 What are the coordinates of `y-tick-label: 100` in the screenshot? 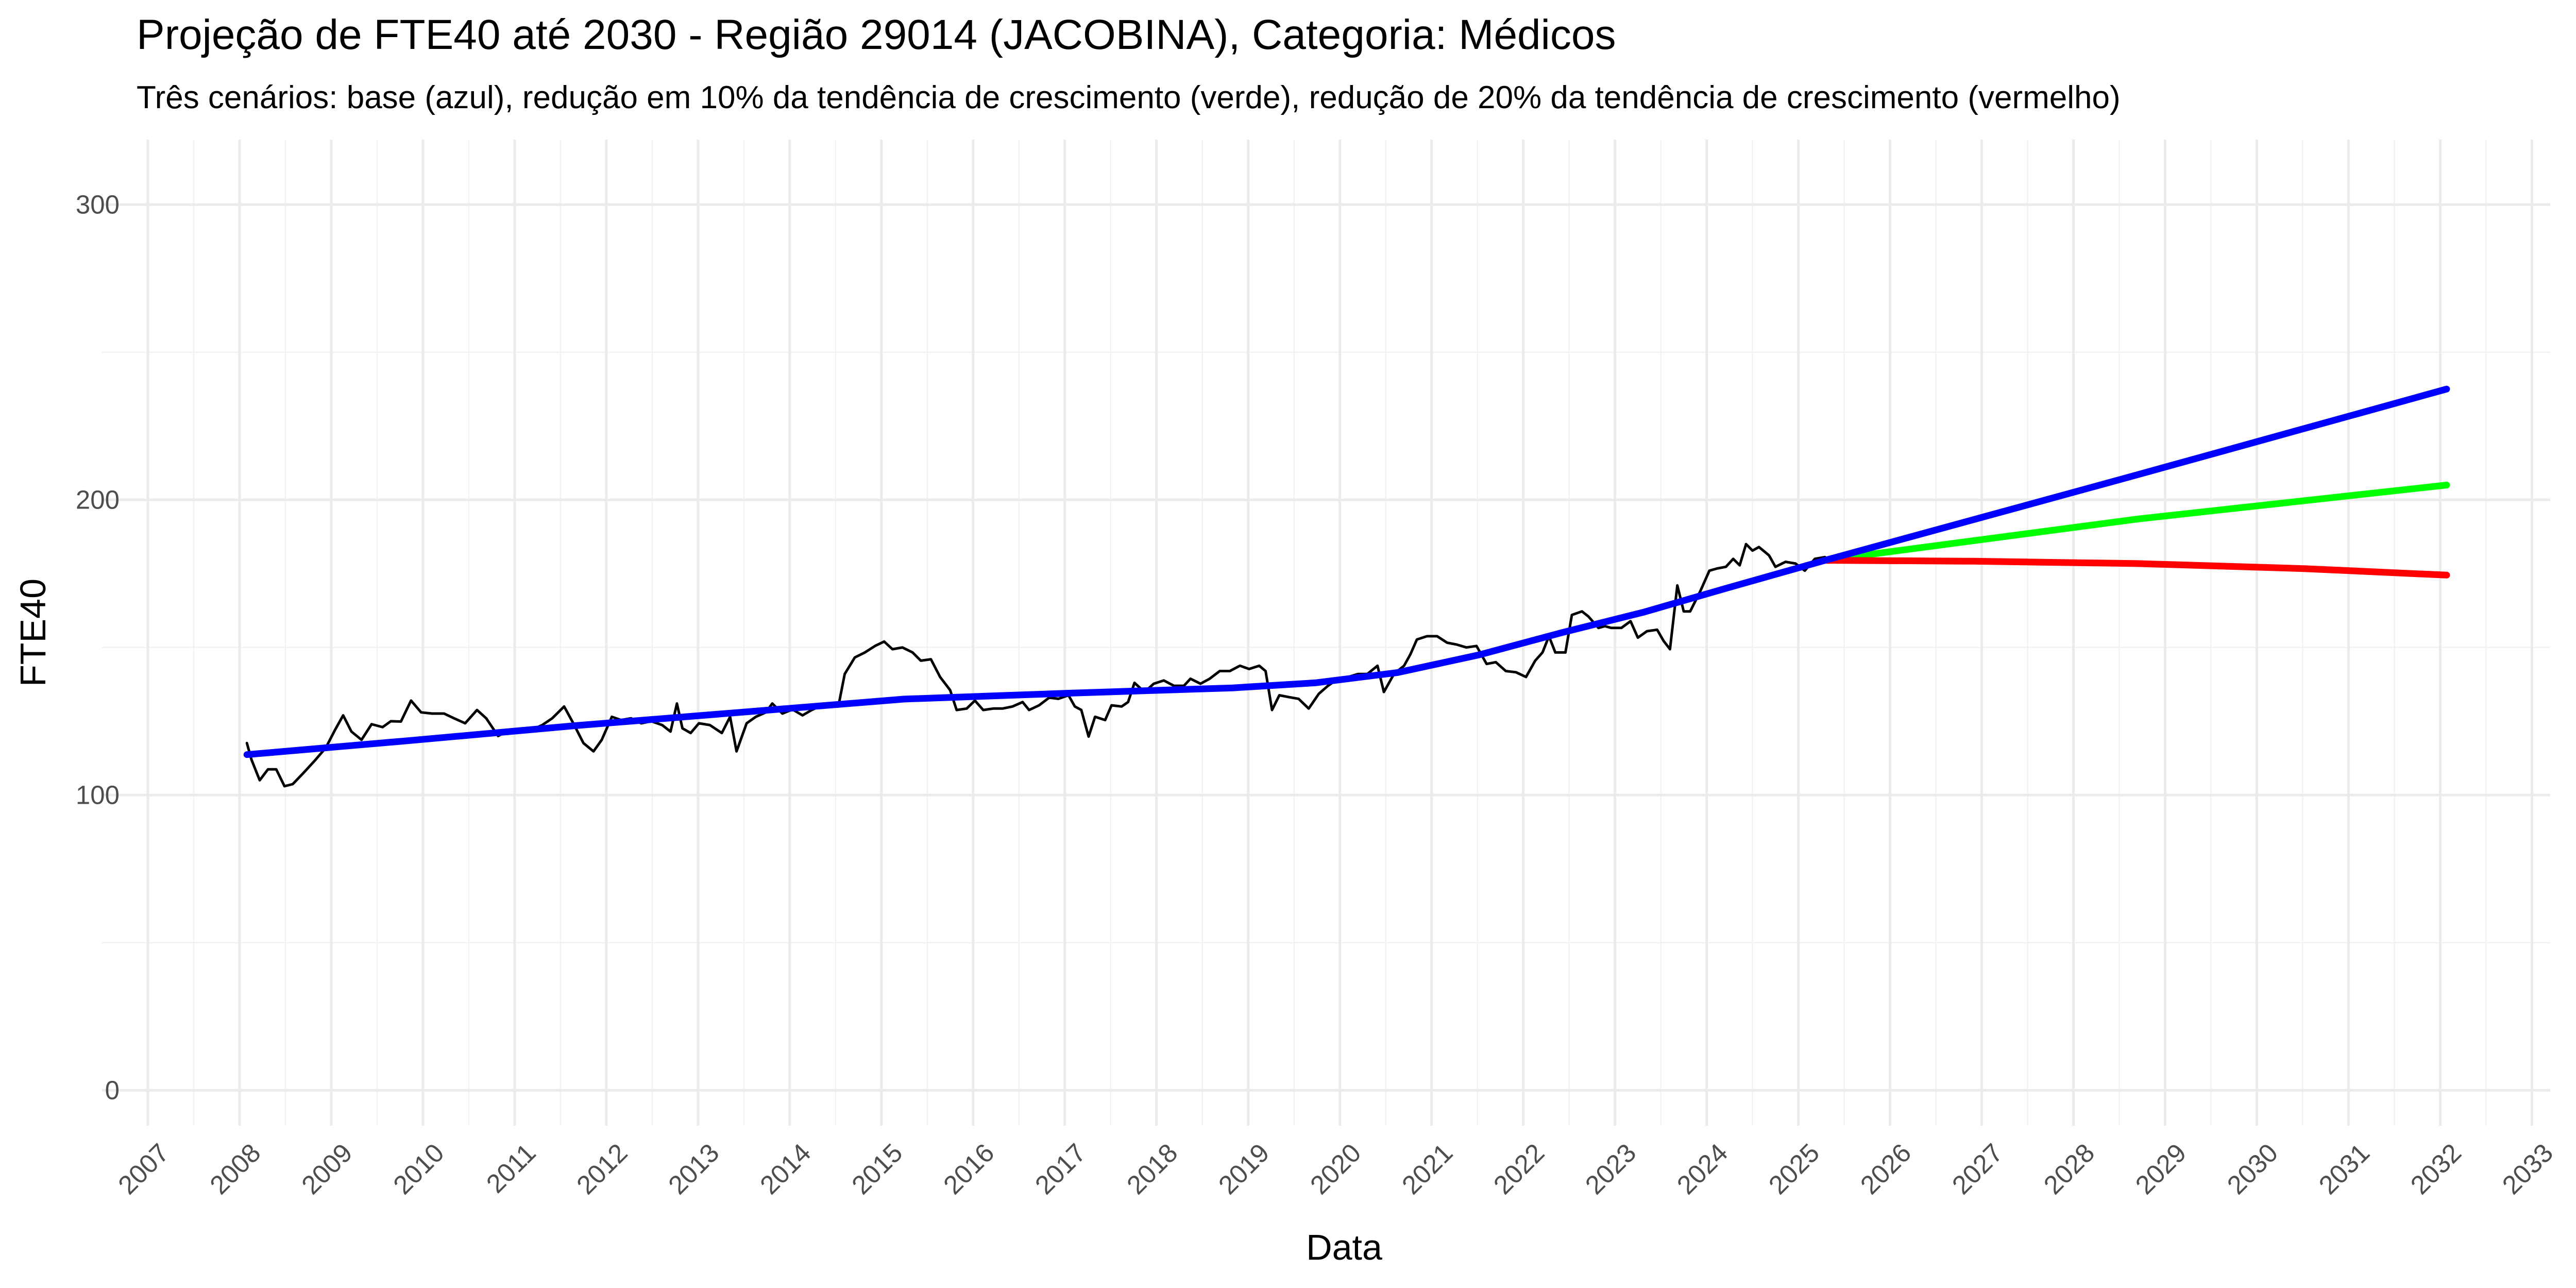 It's located at (98, 795).